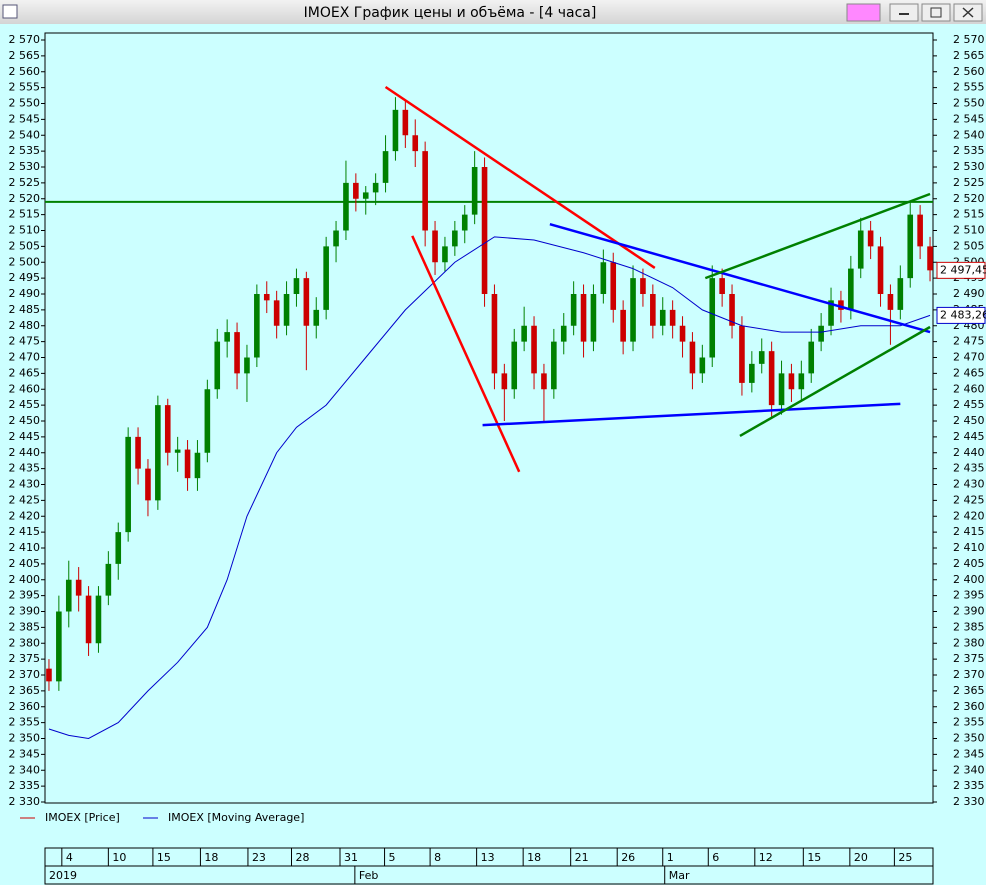 The width and height of the screenshot is (986, 885). Describe the element at coordinates (969, 769) in the screenshot. I see `y2-tick-label: 2 340` at that location.